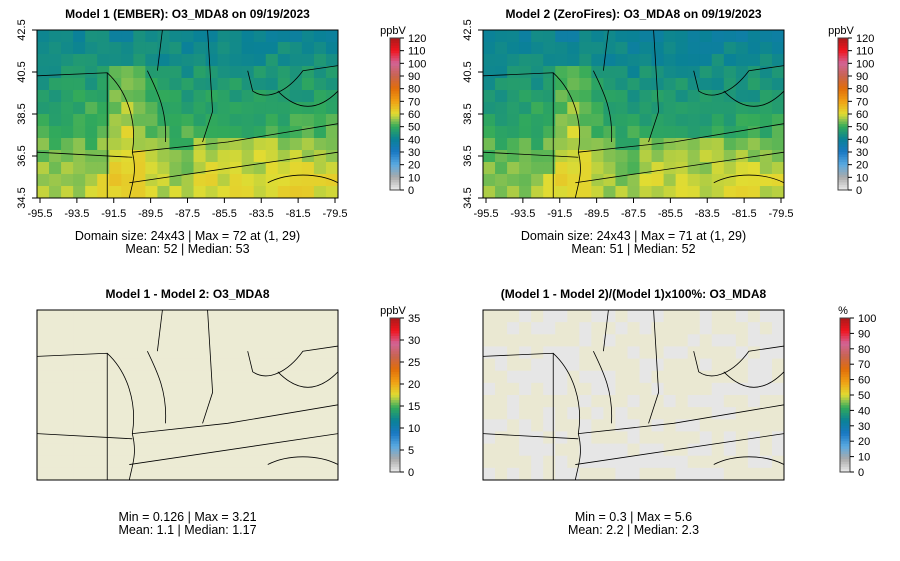 Image resolution: width=900 pixels, height=561 pixels. Describe the element at coordinates (157, 106) in the screenshot. I see `state-border` at that location.